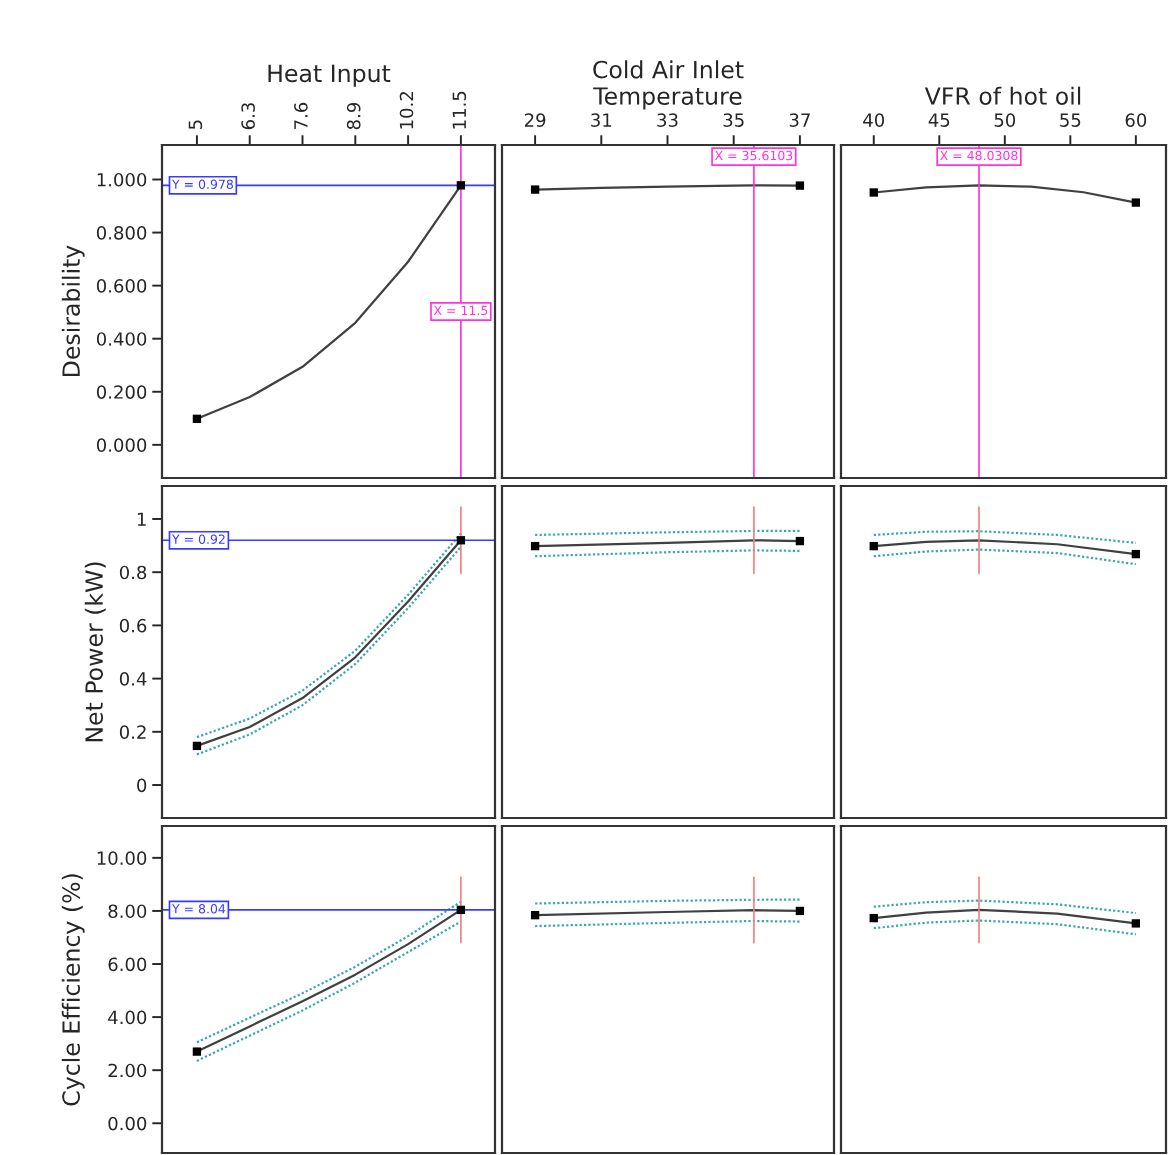 The height and width of the screenshot is (1155, 1168). Describe the element at coordinates (198, 539) in the screenshot. I see `ref-line-label: Y = 0.92` at that location.